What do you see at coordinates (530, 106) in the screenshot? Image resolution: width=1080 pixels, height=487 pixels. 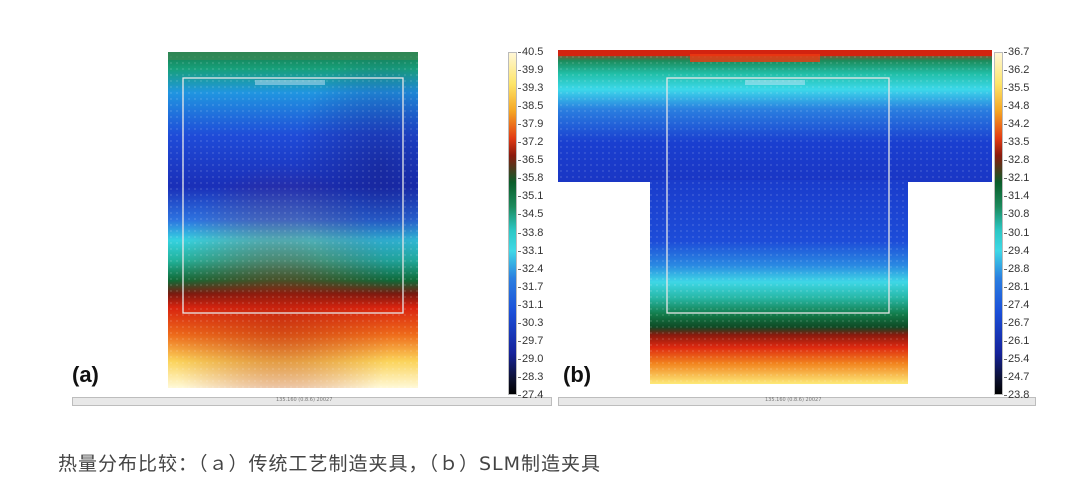 I see `colorbar-tick: 38.5` at bounding box center [530, 106].